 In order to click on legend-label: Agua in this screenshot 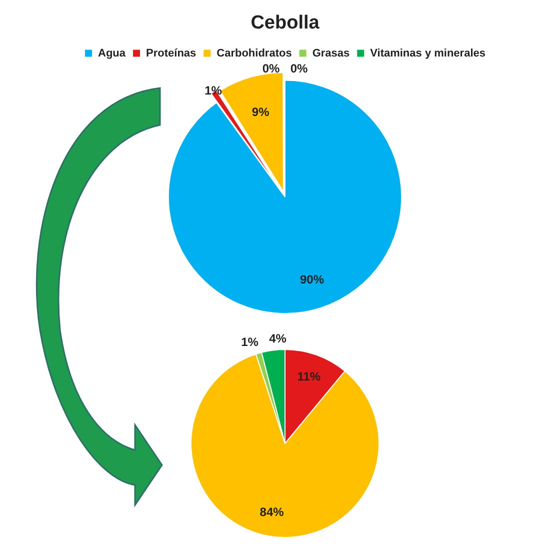, I will do `click(112, 53)`.